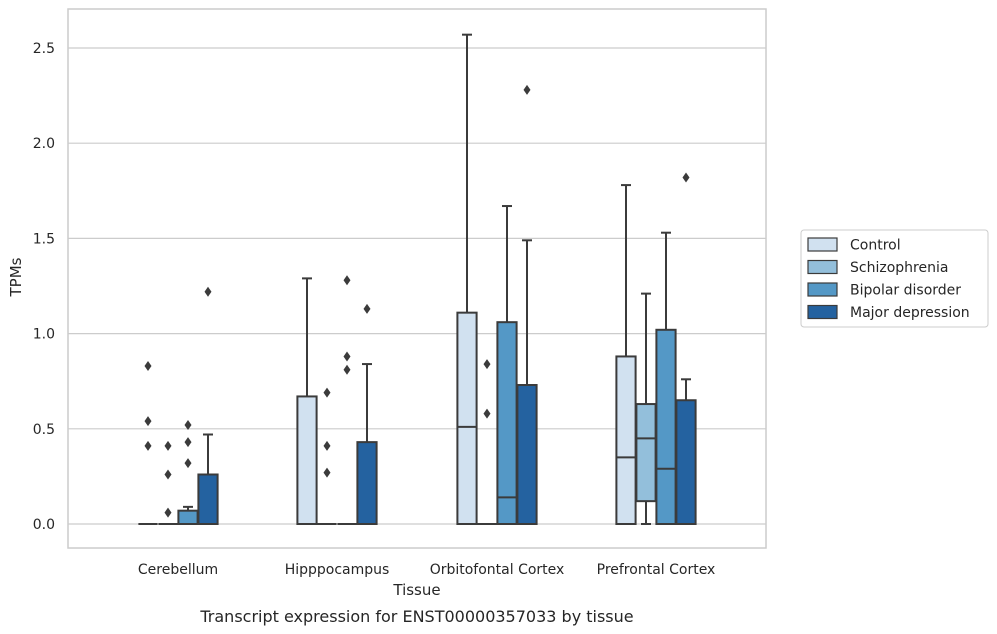 This screenshot has width=997, height=634. Describe the element at coordinates (44, 239) in the screenshot. I see `y-tick-label: 1.5` at that location.